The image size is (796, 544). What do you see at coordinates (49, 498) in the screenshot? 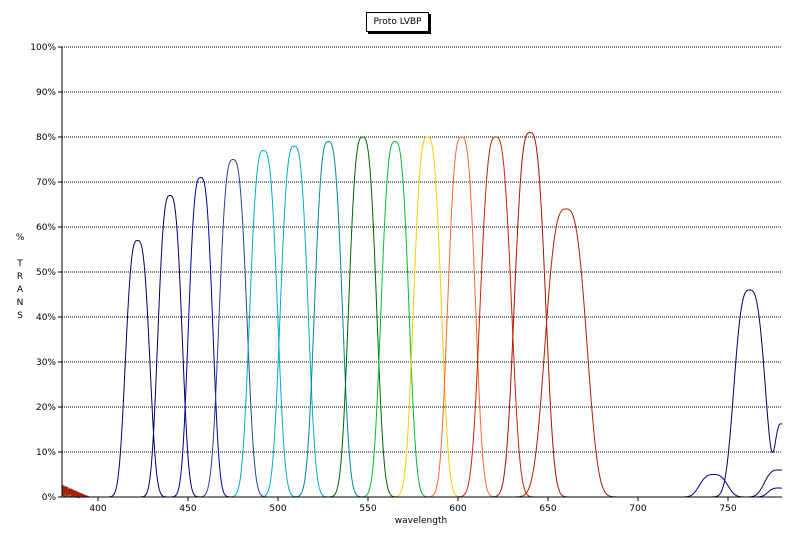
I see `y-tick-label: 0%` at bounding box center [49, 498].